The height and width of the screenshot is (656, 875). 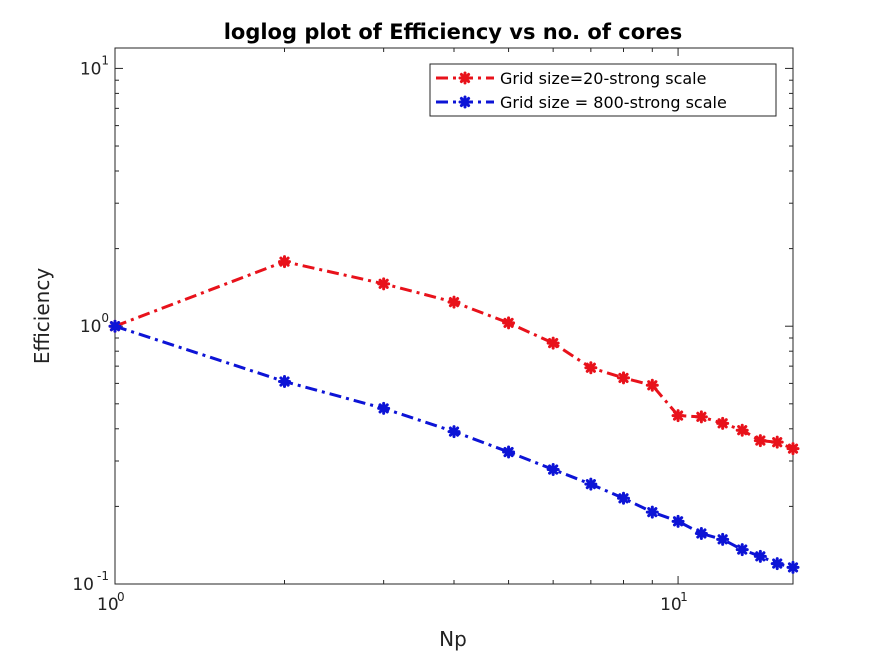 I want to click on y-tick-exponent: -1, so click(x=103, y=576).